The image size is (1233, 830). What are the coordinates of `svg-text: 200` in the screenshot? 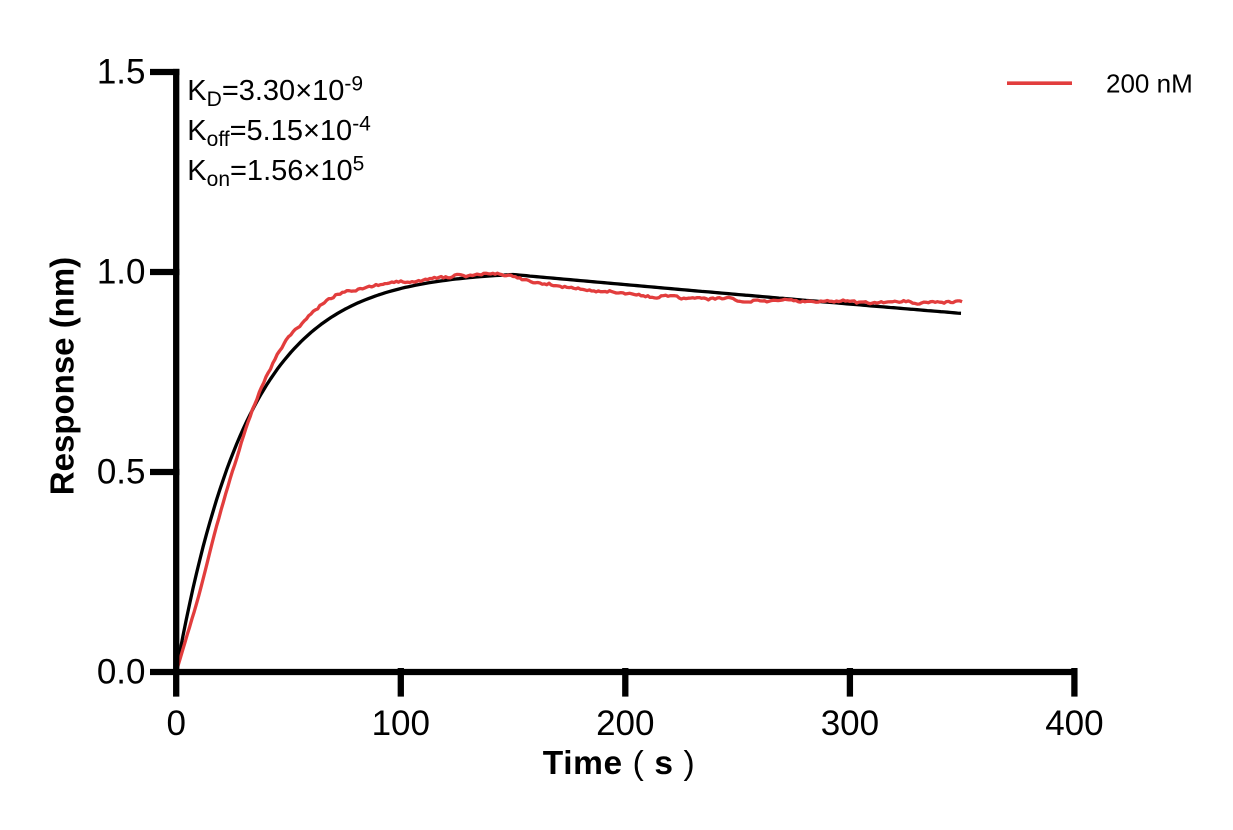 It's located at (625, 723).